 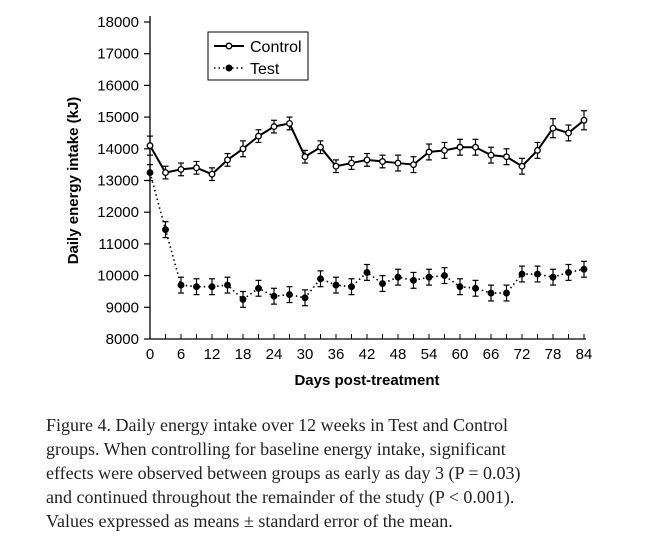 I want to click on y-tick-label: 14000, so click(x=118, y=149).